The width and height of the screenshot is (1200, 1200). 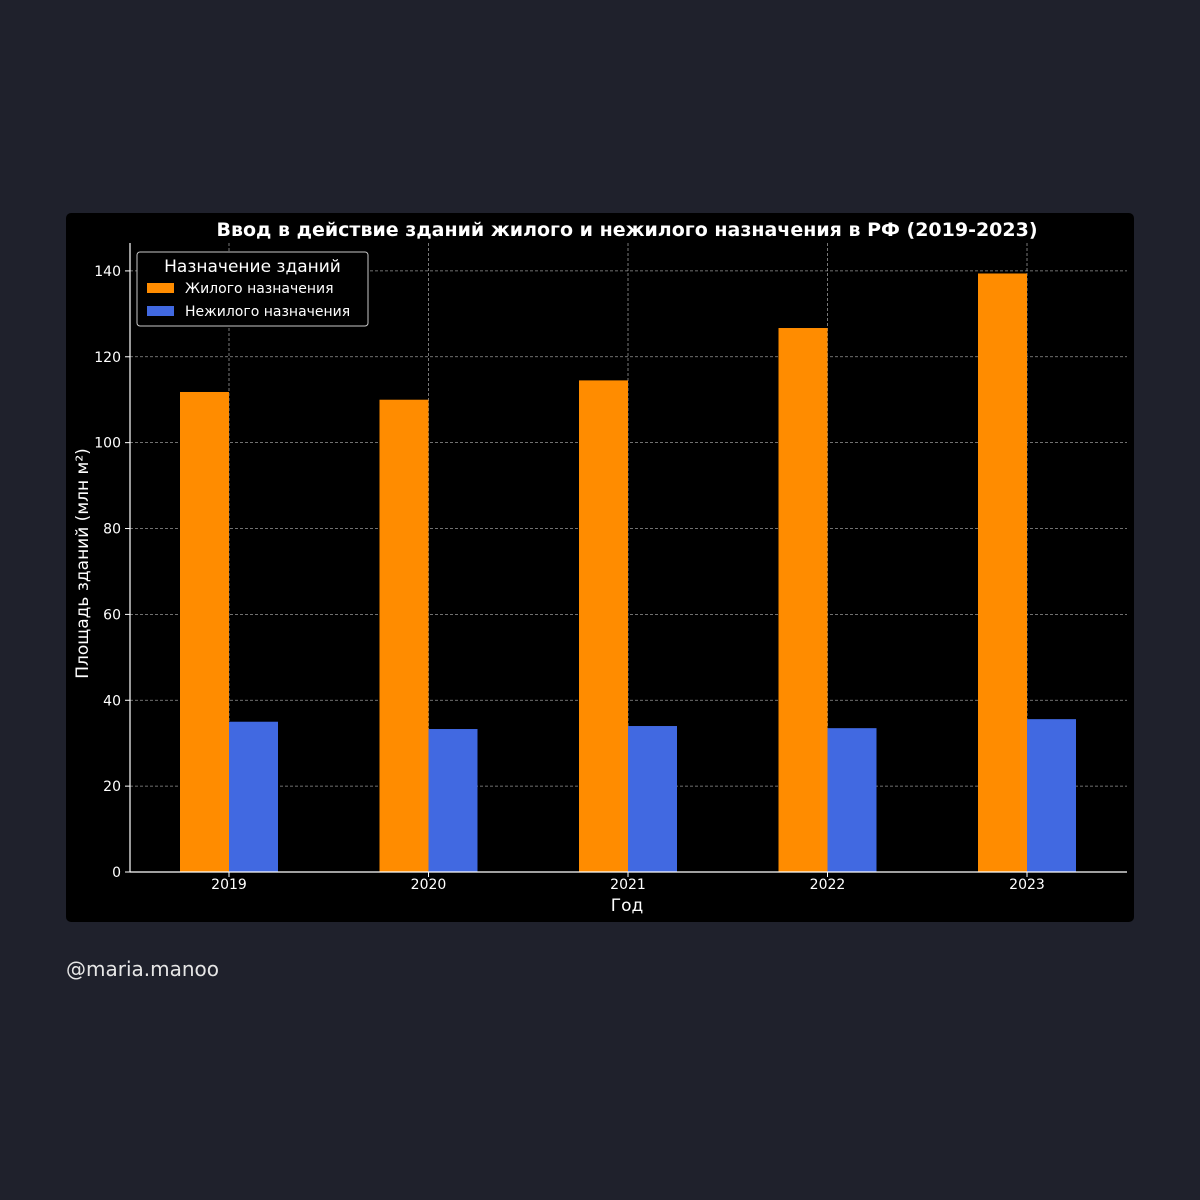 What do you see at coordinates (112, 787) in the screenshot?
I see `y-tick-label: 20` at bounding box center [112, 787].